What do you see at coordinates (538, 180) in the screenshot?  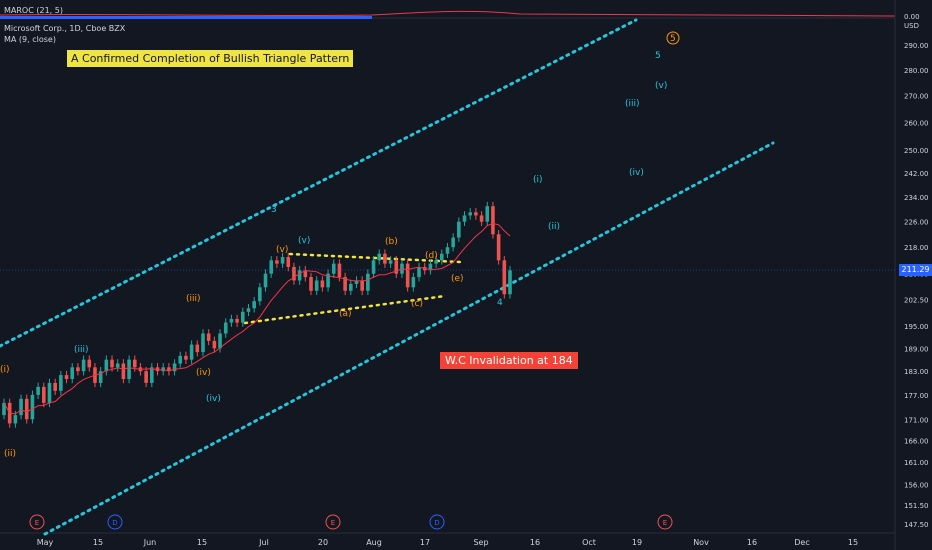 I see `wave-label: (i)` at bounding box center [538, 180].